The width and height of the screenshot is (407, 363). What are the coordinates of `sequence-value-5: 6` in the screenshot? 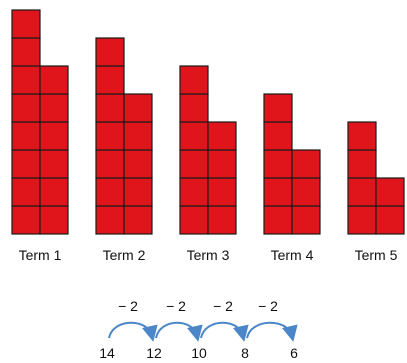 It's located at (294, 353).